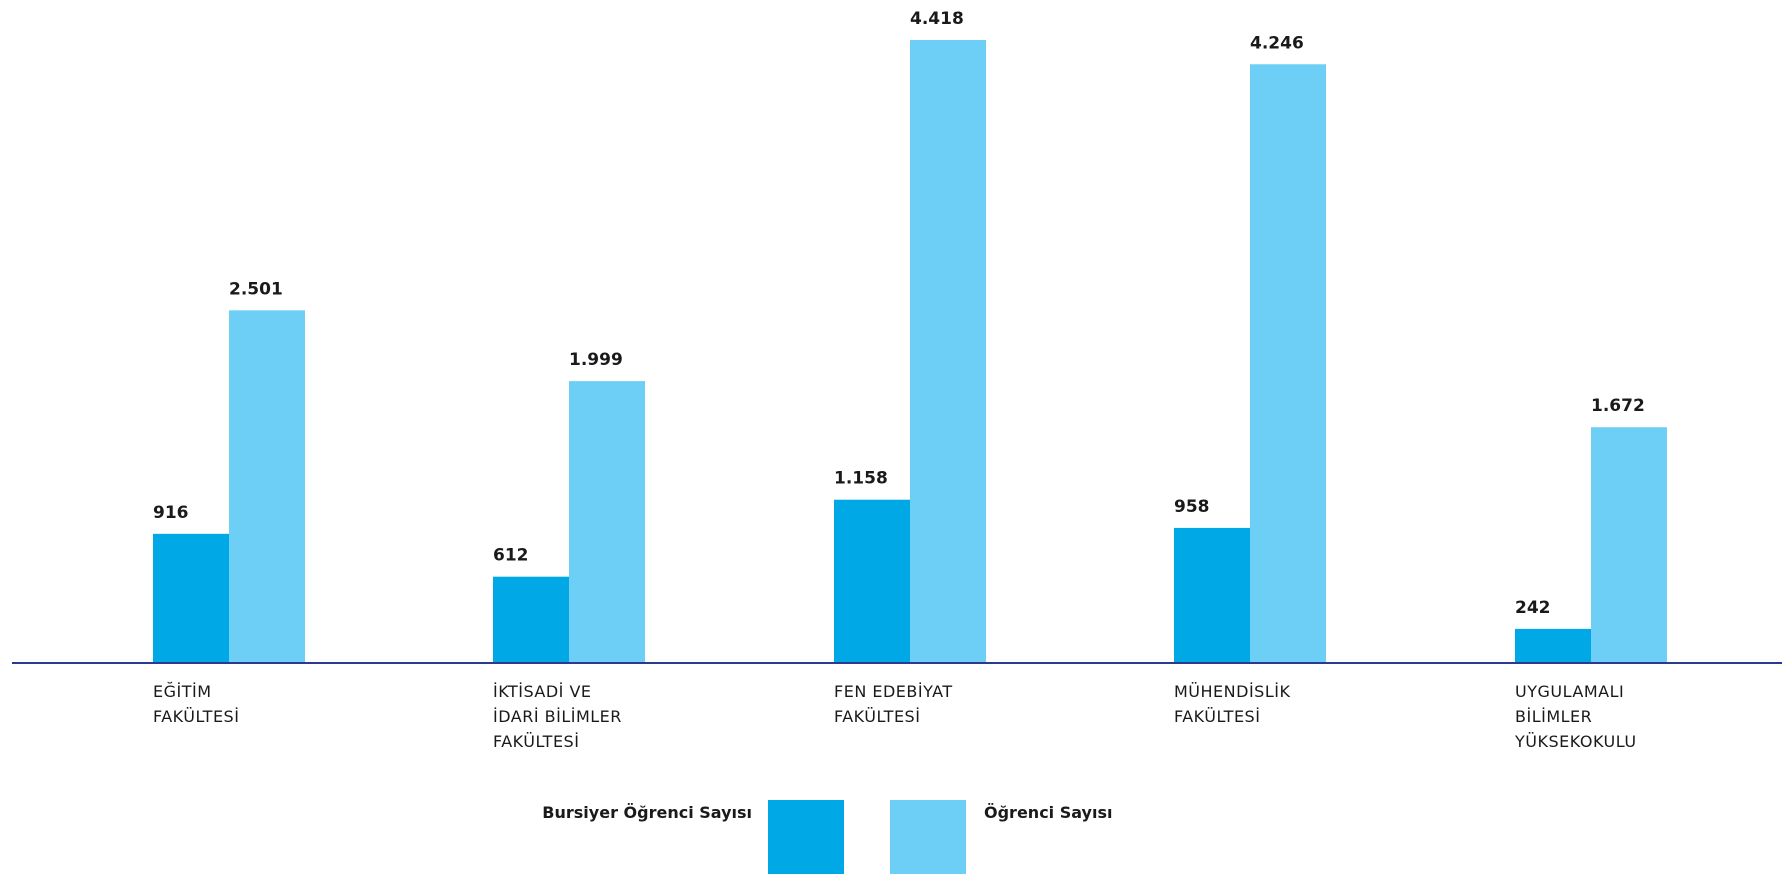 This screenshot has width=1782, height=875. Describe the element at coordinates (937, 19) in the screenshot. I see `value-label-ogrenci-2: 4.418` at that location.